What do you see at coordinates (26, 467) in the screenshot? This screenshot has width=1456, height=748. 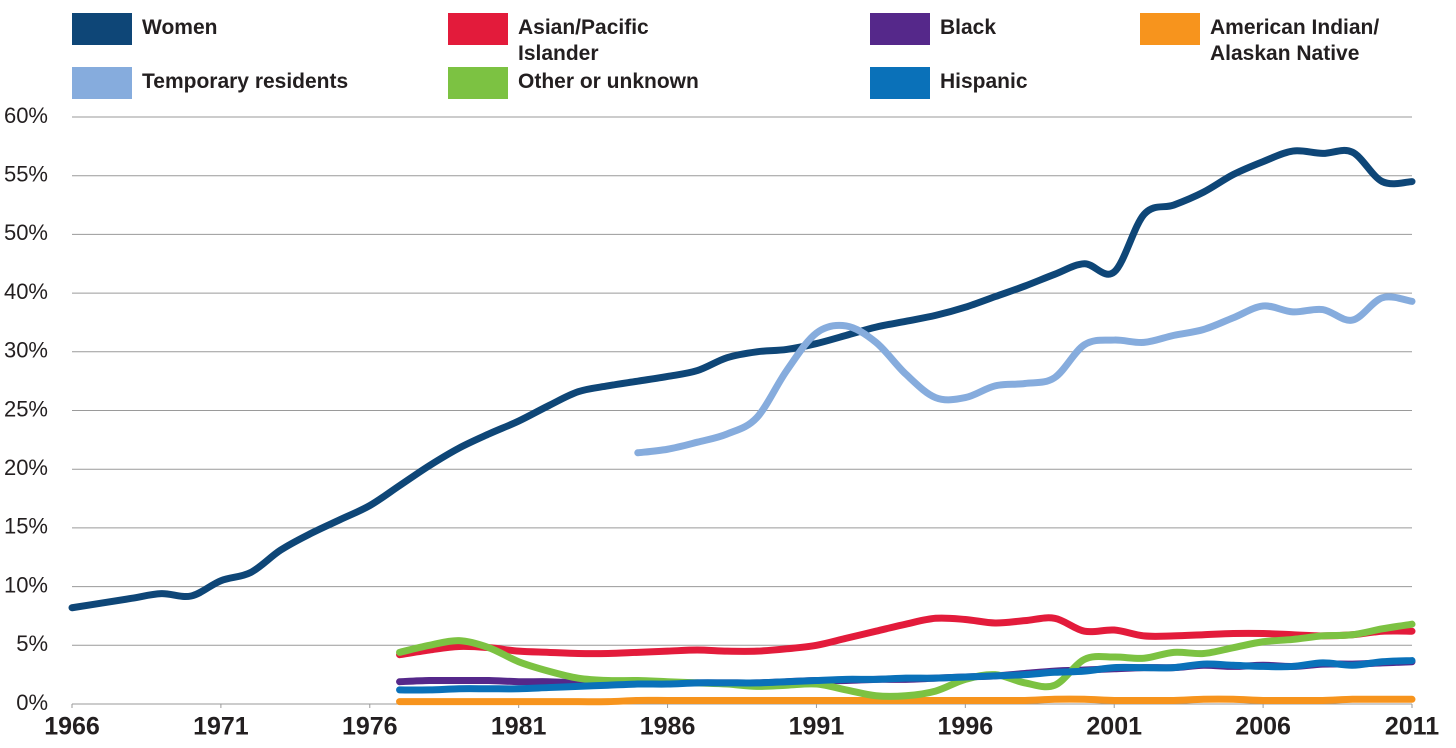 I see `y-tick-label: 20%` at bounding box center [26, 467].